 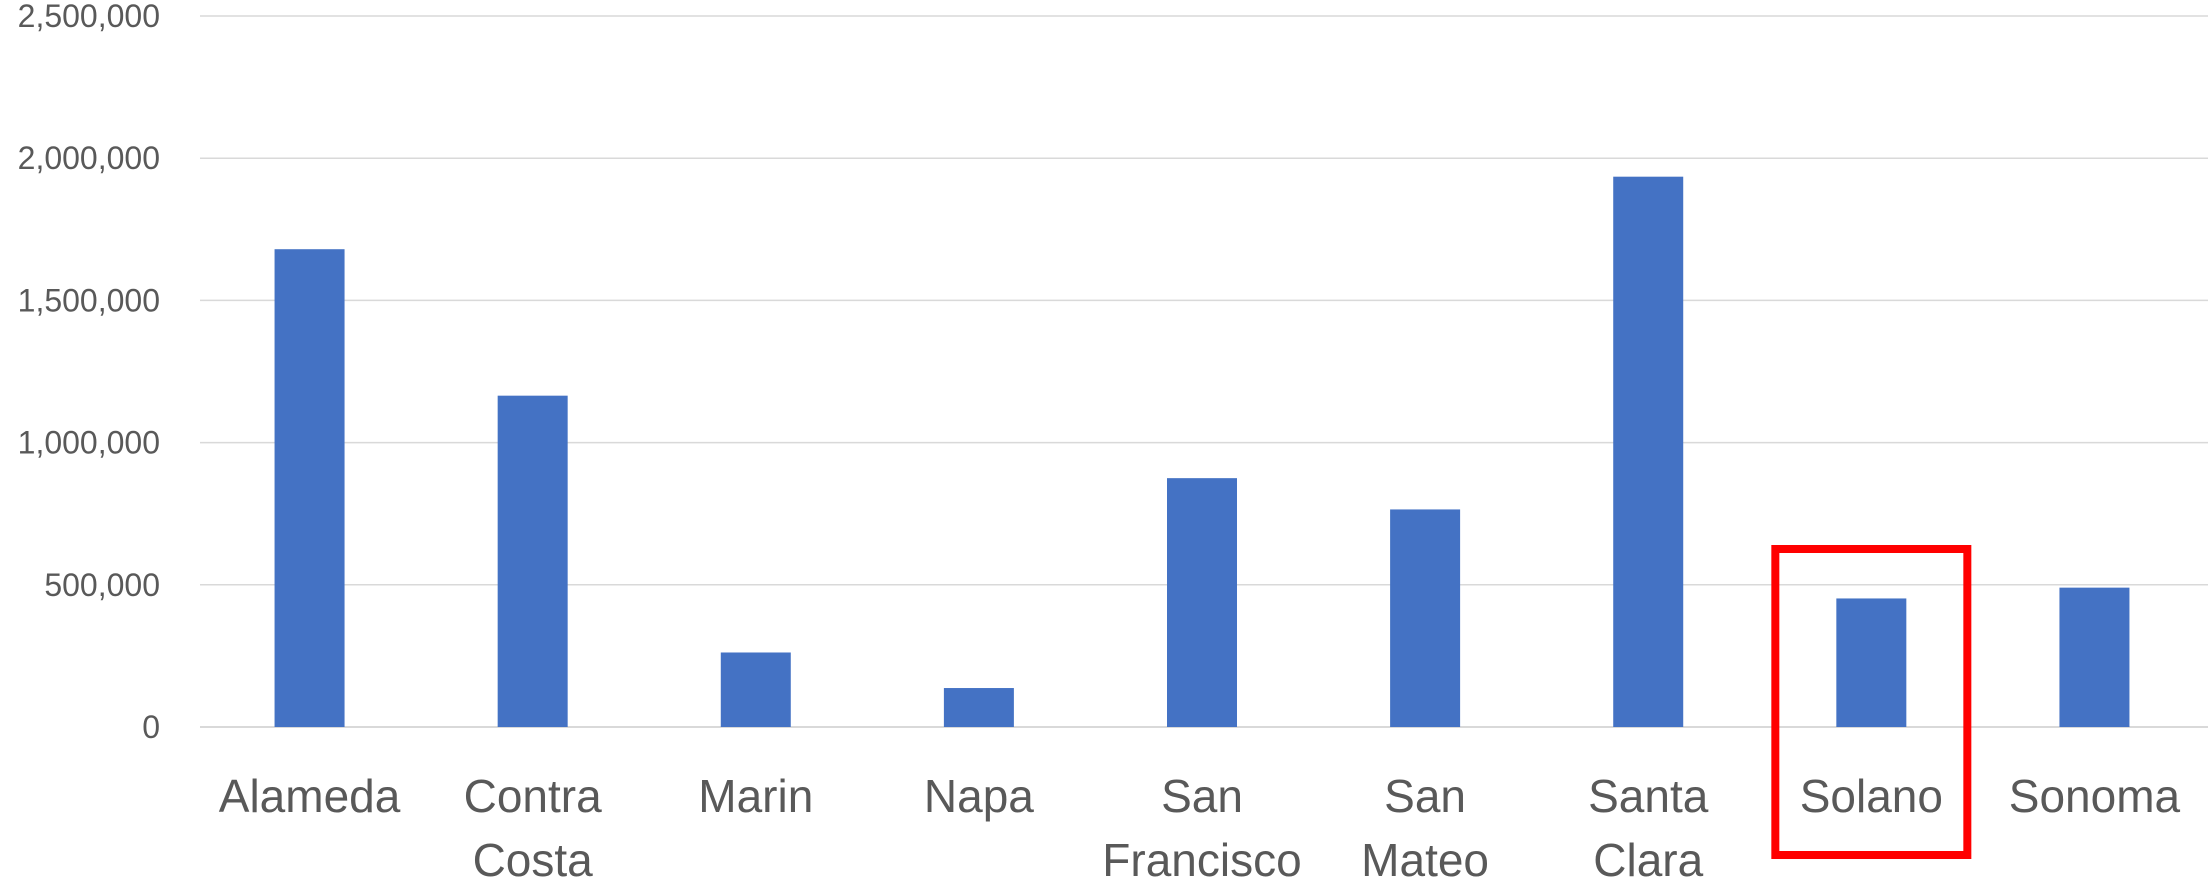 I want to click on x-tick-label: Costa, so click(x=533, y=858).